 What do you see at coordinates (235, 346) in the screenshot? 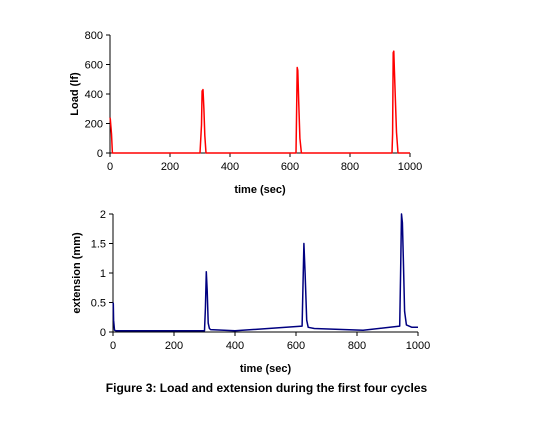
I see `chart2-x-tick-label: 400` at bounding box center [235, 346].